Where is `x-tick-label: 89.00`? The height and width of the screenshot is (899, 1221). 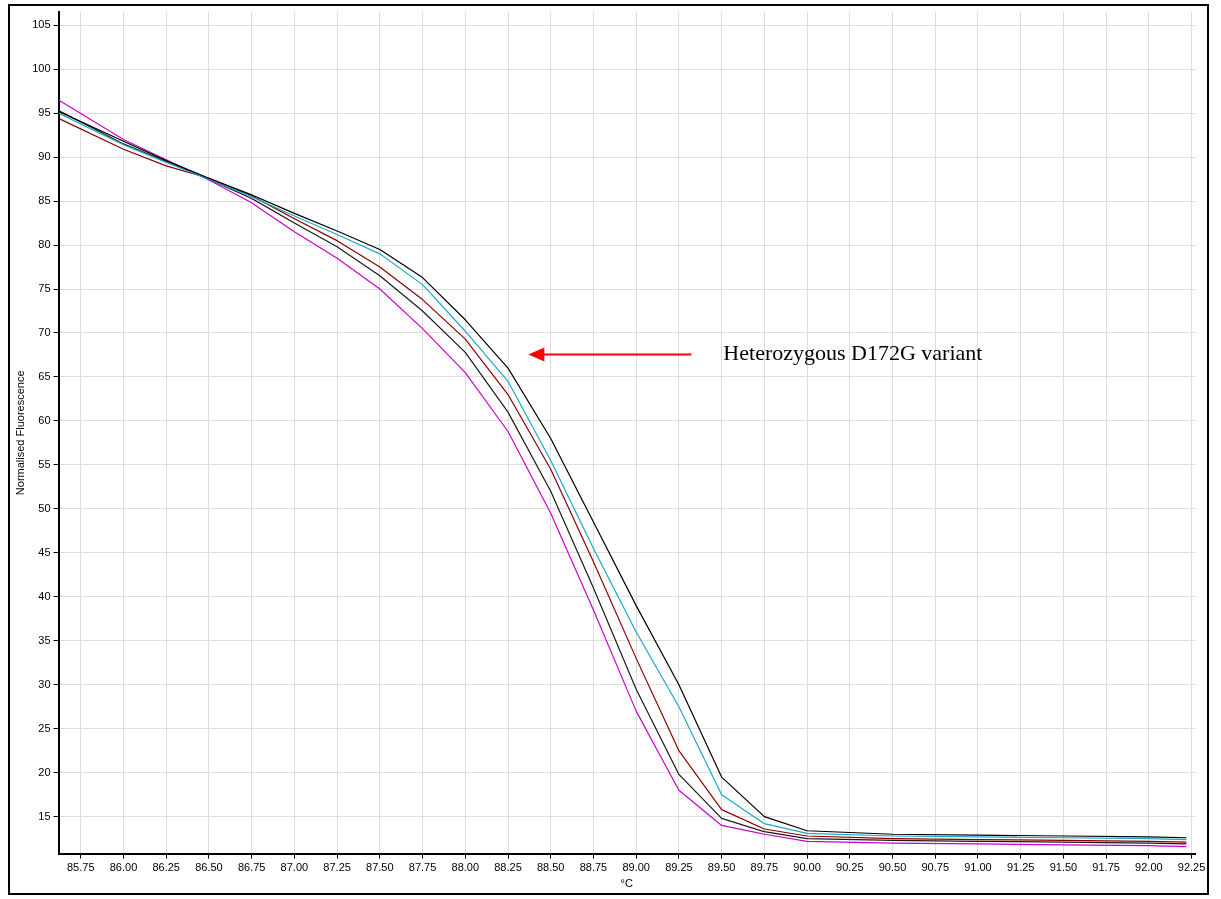 x-tick-label: 89.00 is located at coordinates (636, 867).